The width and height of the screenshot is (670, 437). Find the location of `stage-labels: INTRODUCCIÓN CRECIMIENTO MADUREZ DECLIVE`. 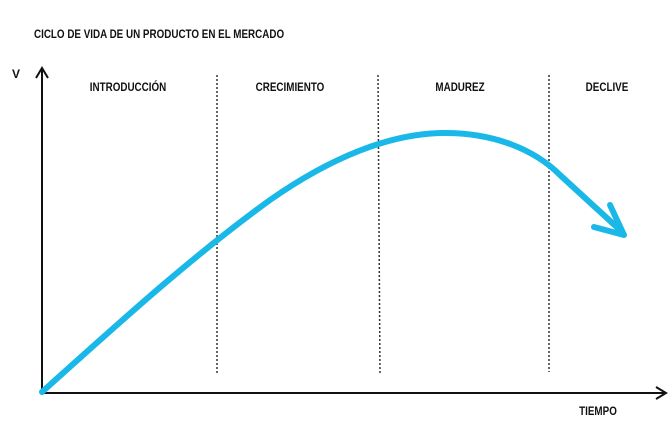

stage-labels: INTRODUCCIÓN CRECIMIENTO MADUREZ DECLIVE is located at coordinates (359, 87).